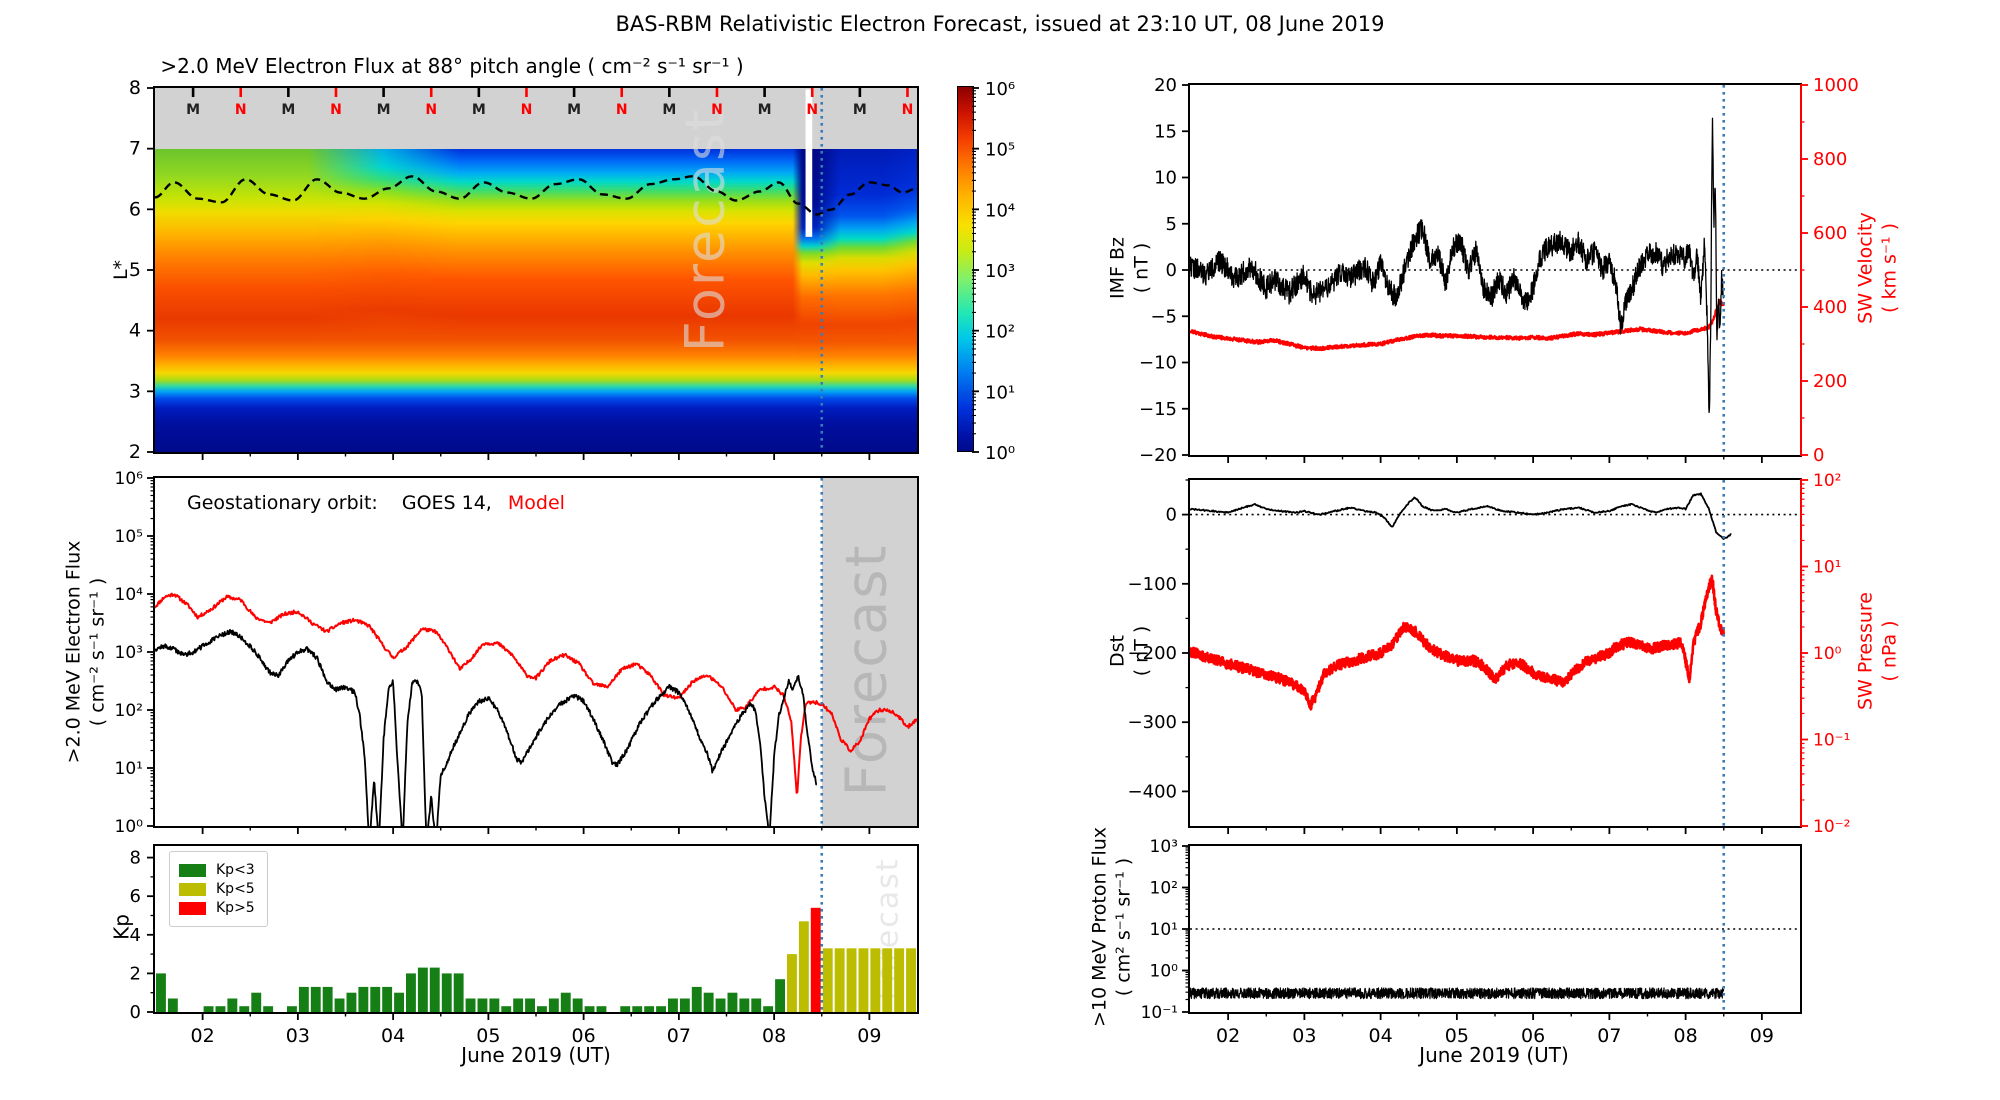 The width and height of the screenshot is (2000, 1100). Describe the element at coordinates (121, 270) in the screenshot. I see `heatmap-ylabel: L*` at that location.